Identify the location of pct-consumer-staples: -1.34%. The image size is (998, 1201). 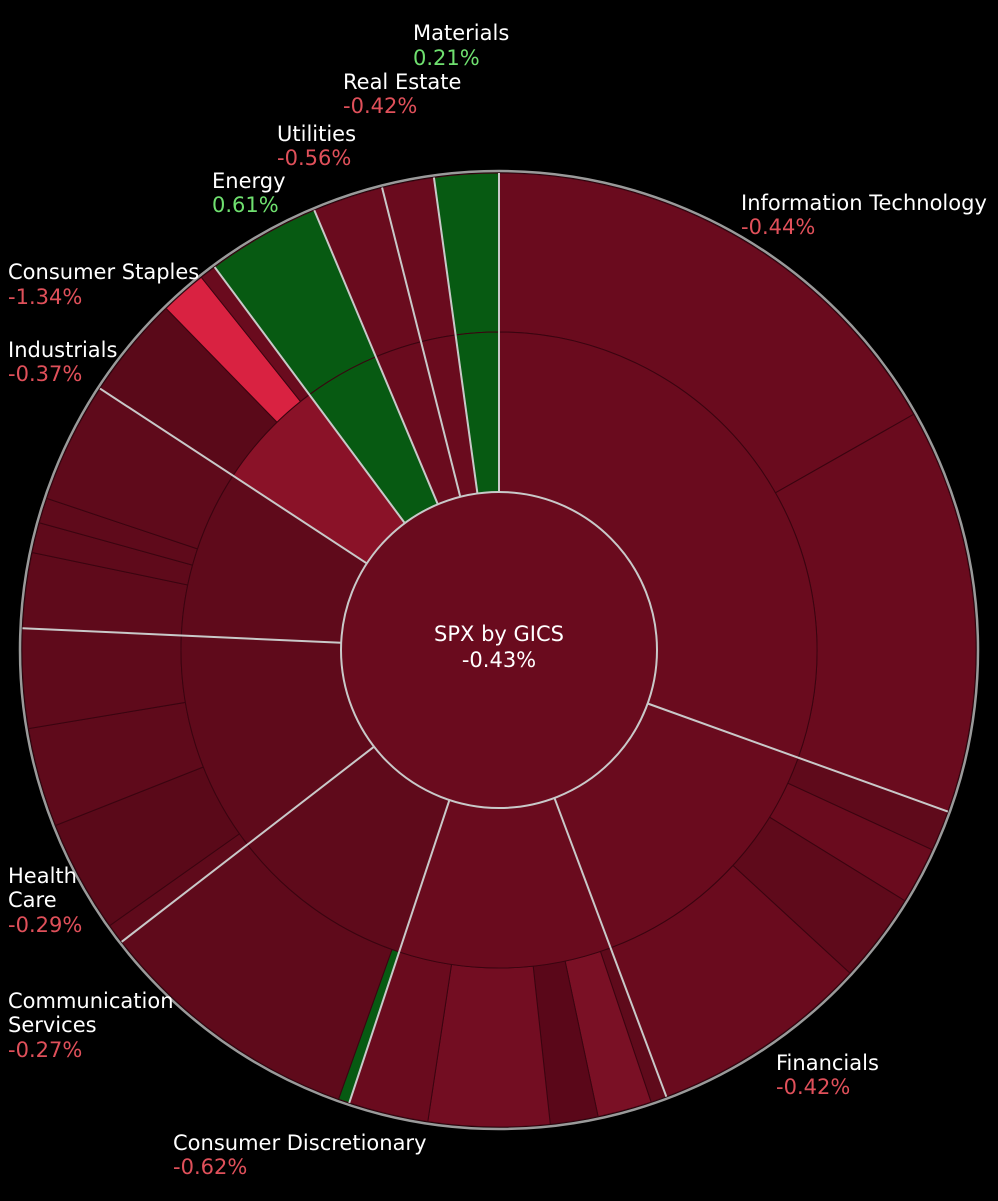
(45, 297).